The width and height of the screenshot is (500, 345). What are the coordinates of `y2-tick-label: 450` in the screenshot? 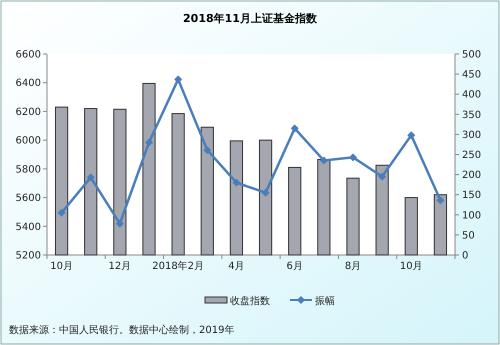 It's located at (472, 75).